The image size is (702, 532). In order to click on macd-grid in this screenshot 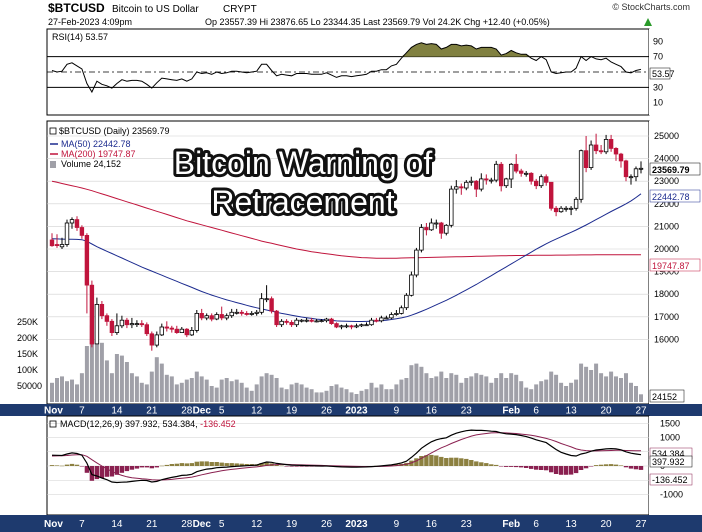, I will do `click(348, 458)`.